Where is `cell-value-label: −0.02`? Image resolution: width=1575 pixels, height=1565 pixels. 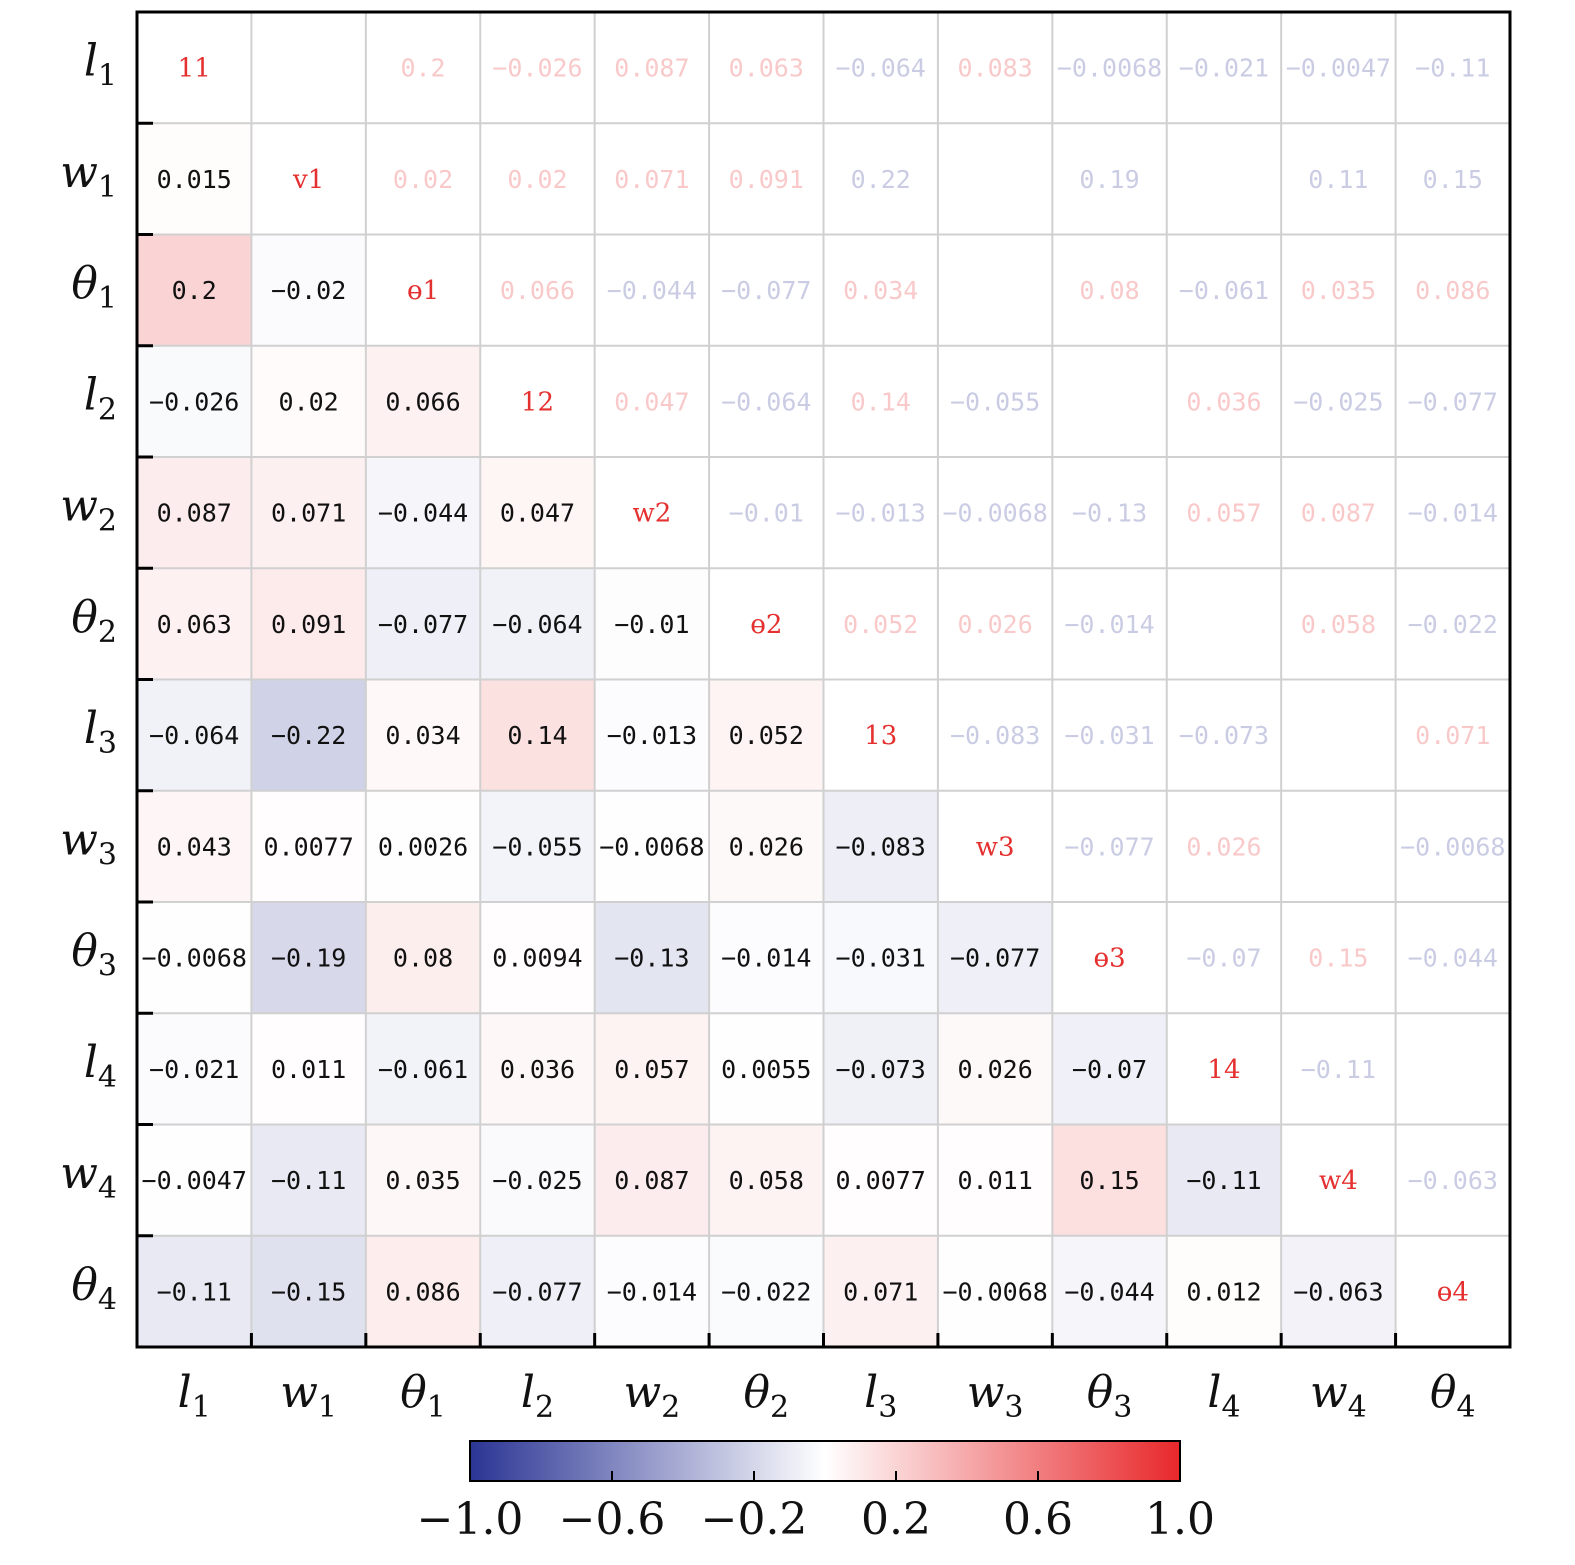 cell-value-label: −0.02 is located at coordinates (308, 290).